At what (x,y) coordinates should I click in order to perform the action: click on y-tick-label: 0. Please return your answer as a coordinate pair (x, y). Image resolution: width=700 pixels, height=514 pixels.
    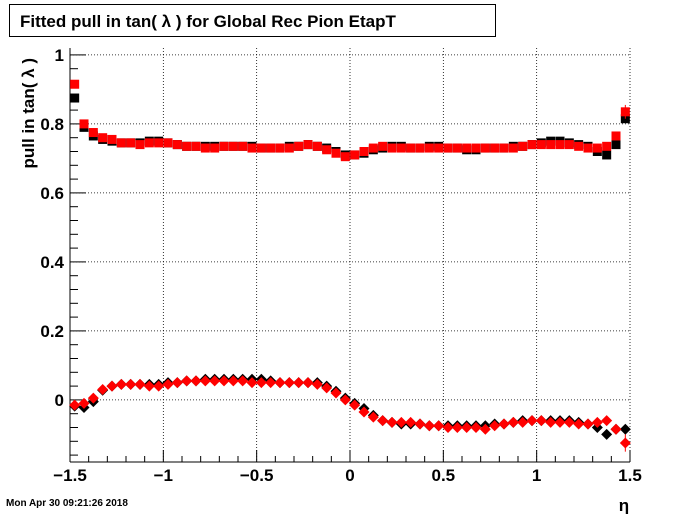
    Looking at the image, I should click on (59, 400).